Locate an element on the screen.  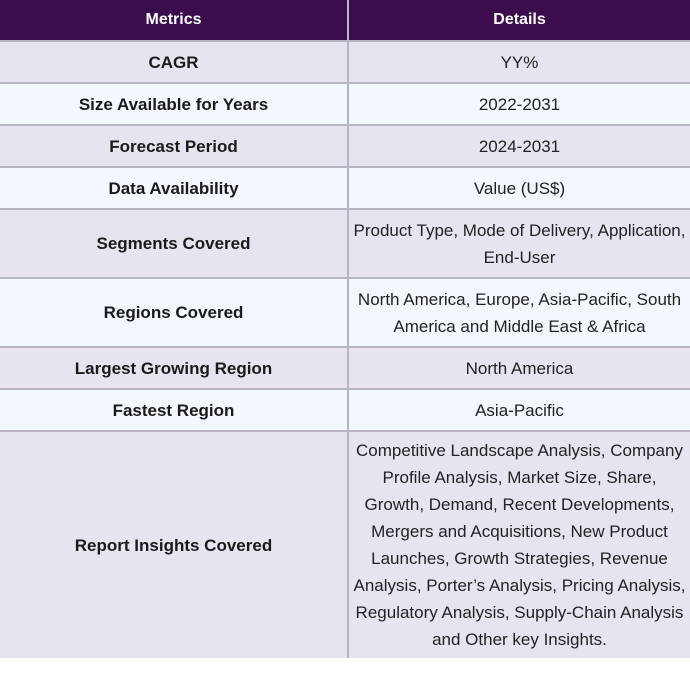
metric-cell: Regions Covered is located at coordinates (174, 312).